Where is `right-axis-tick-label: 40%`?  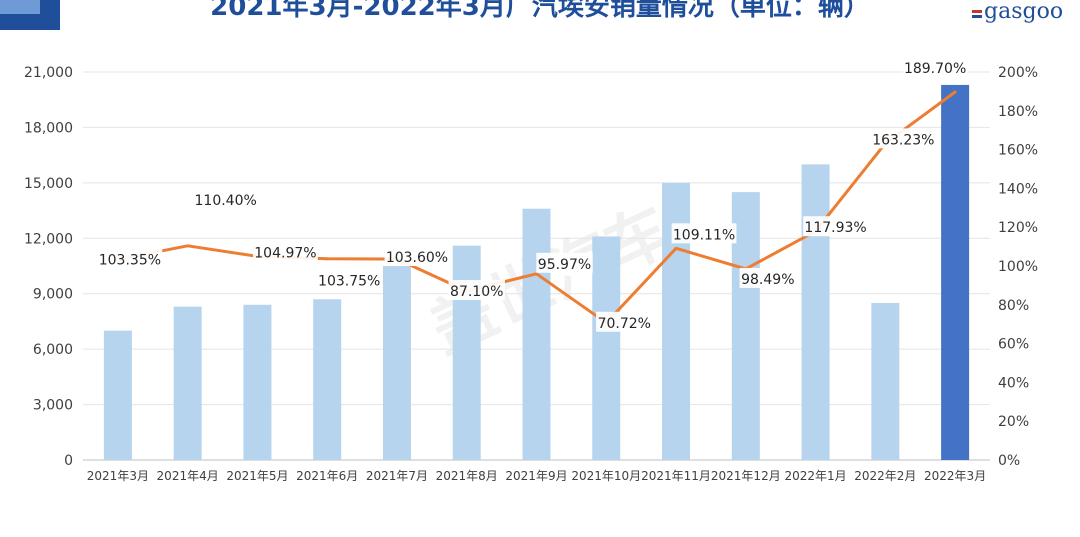 right-axis-tick-label: 40% is located at coordinates (1013, 383).